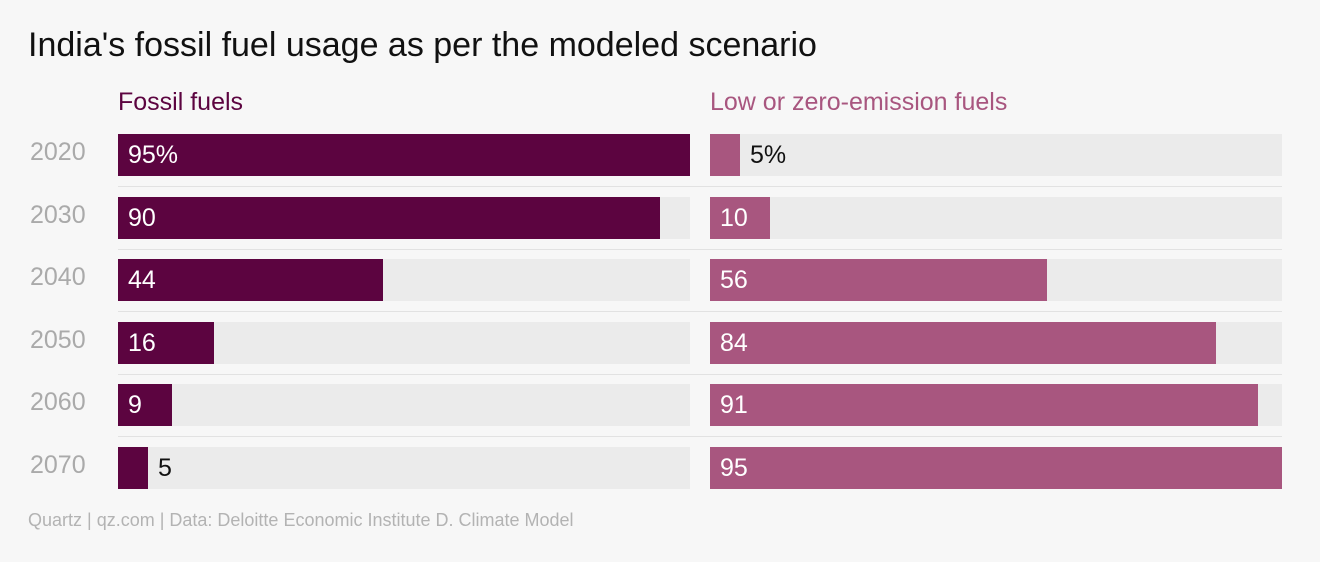 The height and width of the screenshot is (562, 1320). Describe the element at coordinates (58, 340) in the screenshot. I see `year-label-2050: 2050` at that location.